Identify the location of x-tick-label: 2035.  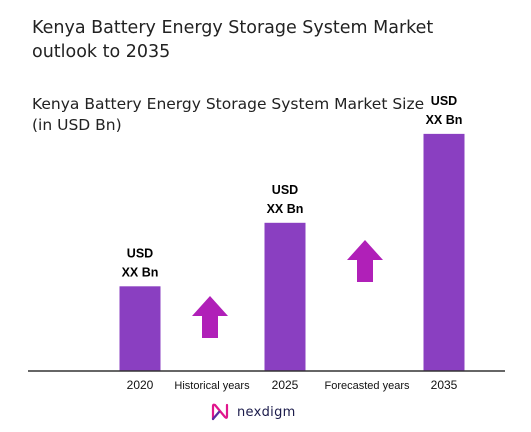
(444, 385).